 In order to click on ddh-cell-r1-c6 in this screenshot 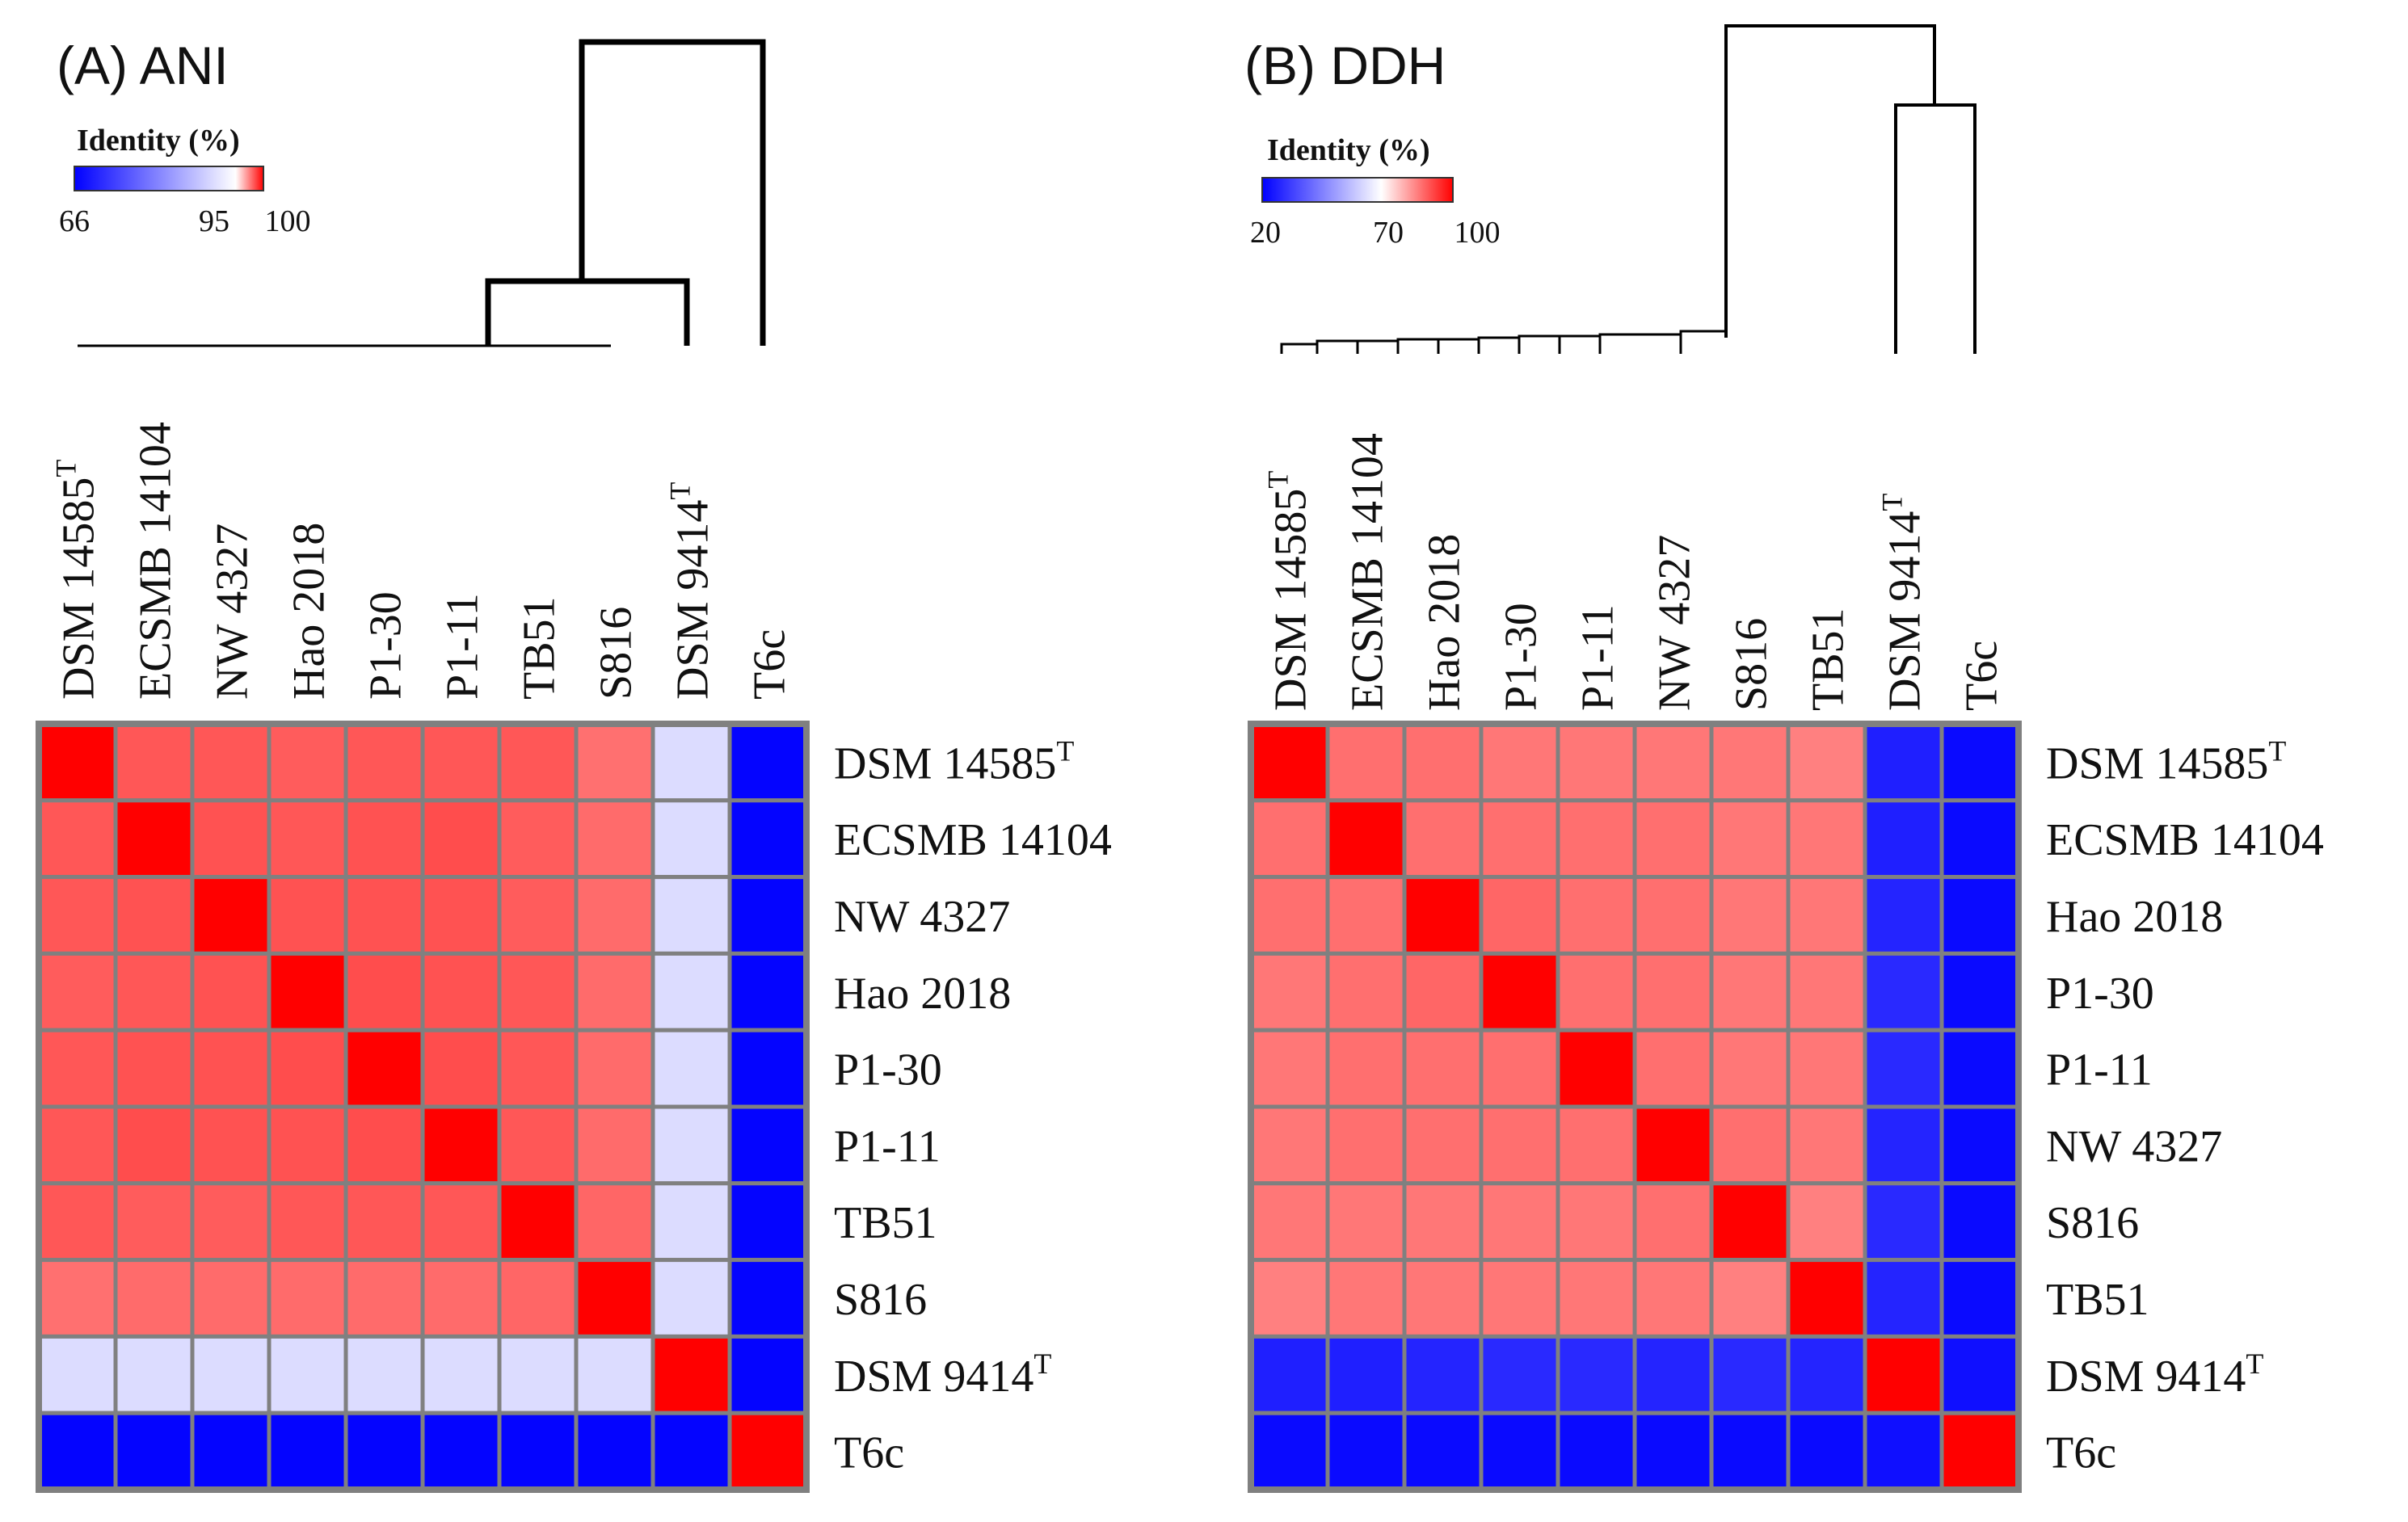, I will do `click(1750, 839)`.